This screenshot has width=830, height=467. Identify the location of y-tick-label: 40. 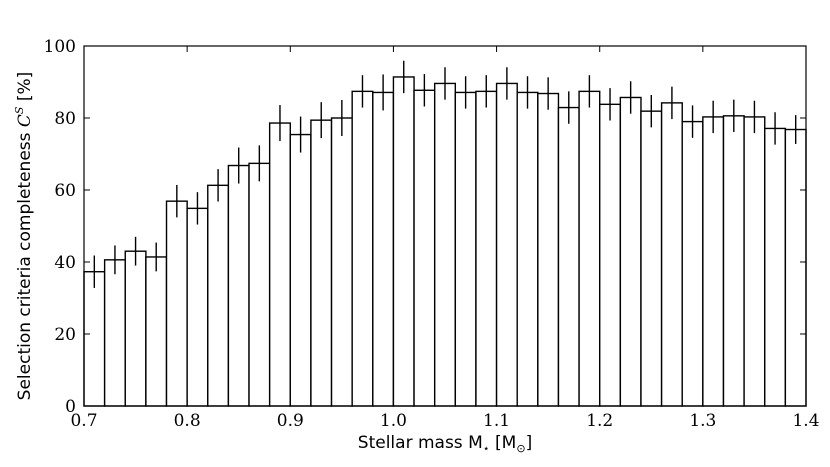
(65, 263).